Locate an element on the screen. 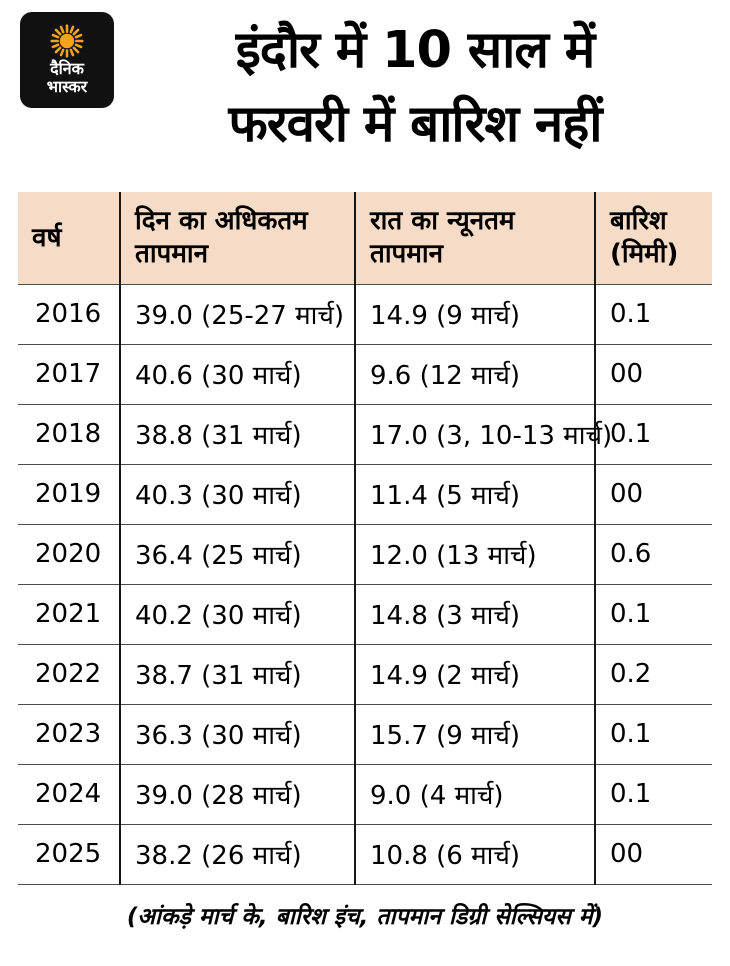 The height and width of the screenshot is (966, 730). table-cell: 10.8 (6 मार्च) is located at coordinates (475, 854).